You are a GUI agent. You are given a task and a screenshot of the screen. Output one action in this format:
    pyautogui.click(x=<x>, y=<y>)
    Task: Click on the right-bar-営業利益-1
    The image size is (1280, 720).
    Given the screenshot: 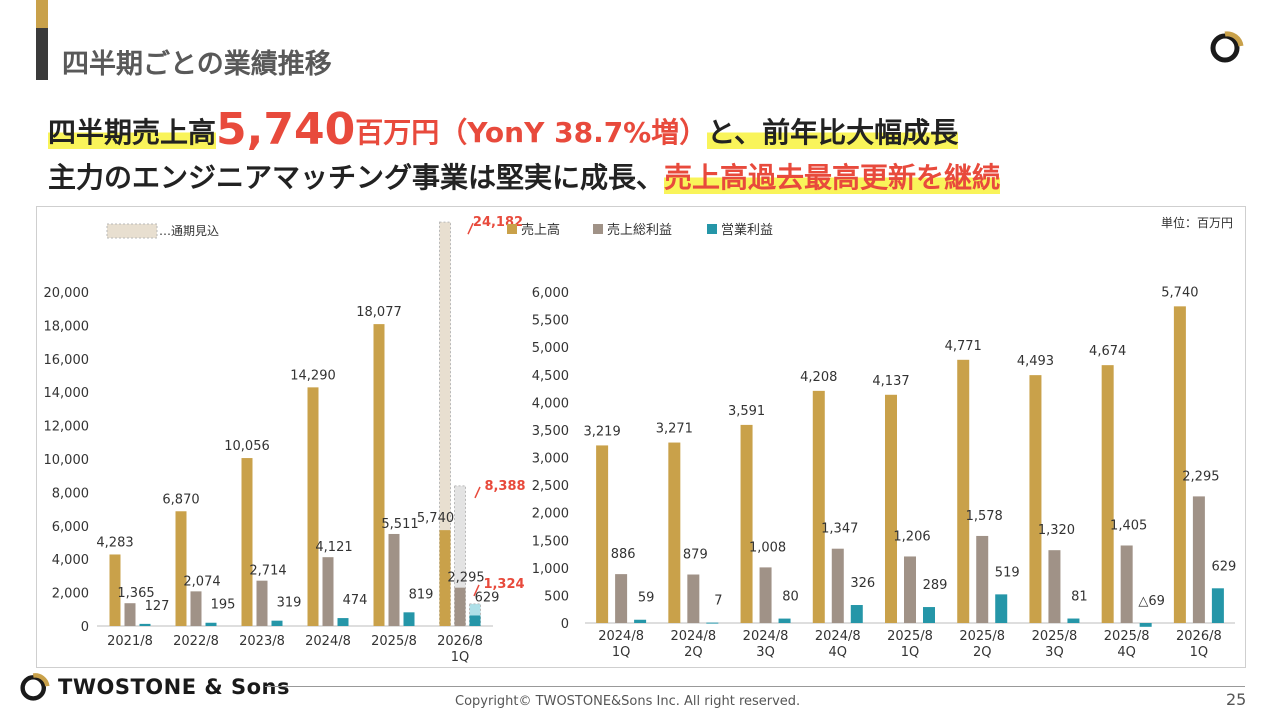 What is the action you would take?
    pyautogui.click(x=712, y=623)
    